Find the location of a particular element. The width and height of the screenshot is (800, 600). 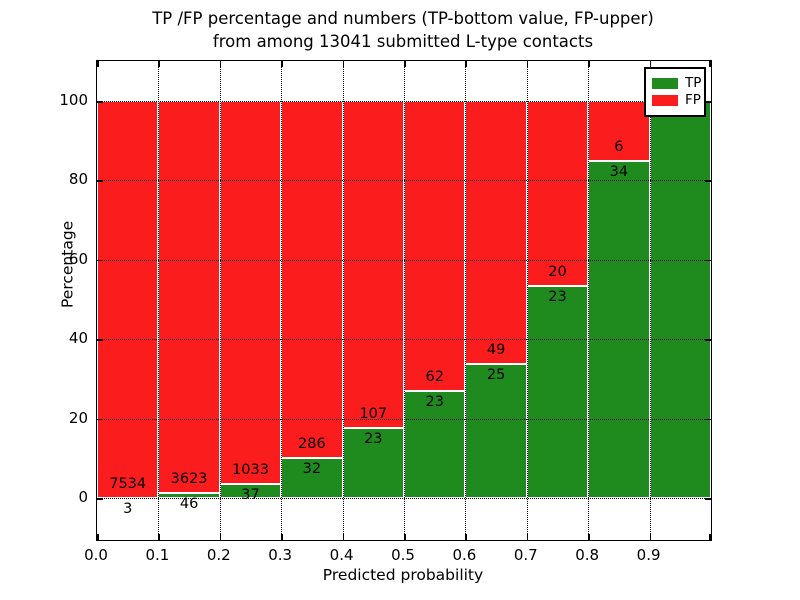

y-tick-label: 100 is located at coordinates (73, 100).